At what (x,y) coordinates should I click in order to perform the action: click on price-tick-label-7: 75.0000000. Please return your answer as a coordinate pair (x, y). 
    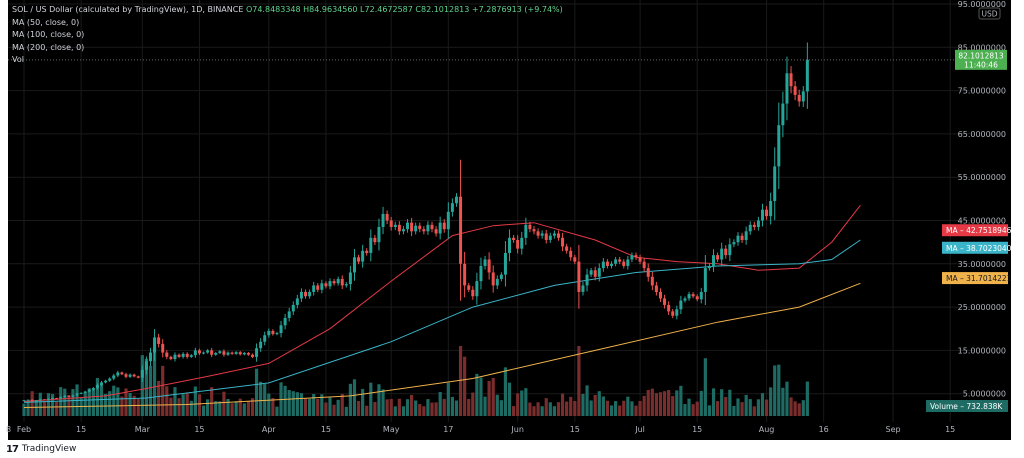
    Looking at the image, I should click on (982, 91).